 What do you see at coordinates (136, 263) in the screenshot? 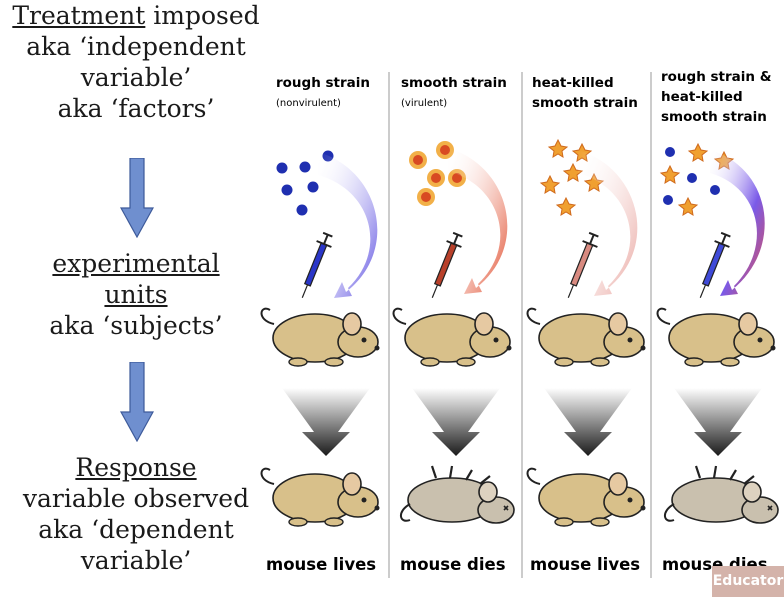
I see `units-title-line1: experimental` at bounding box center [136, 263].